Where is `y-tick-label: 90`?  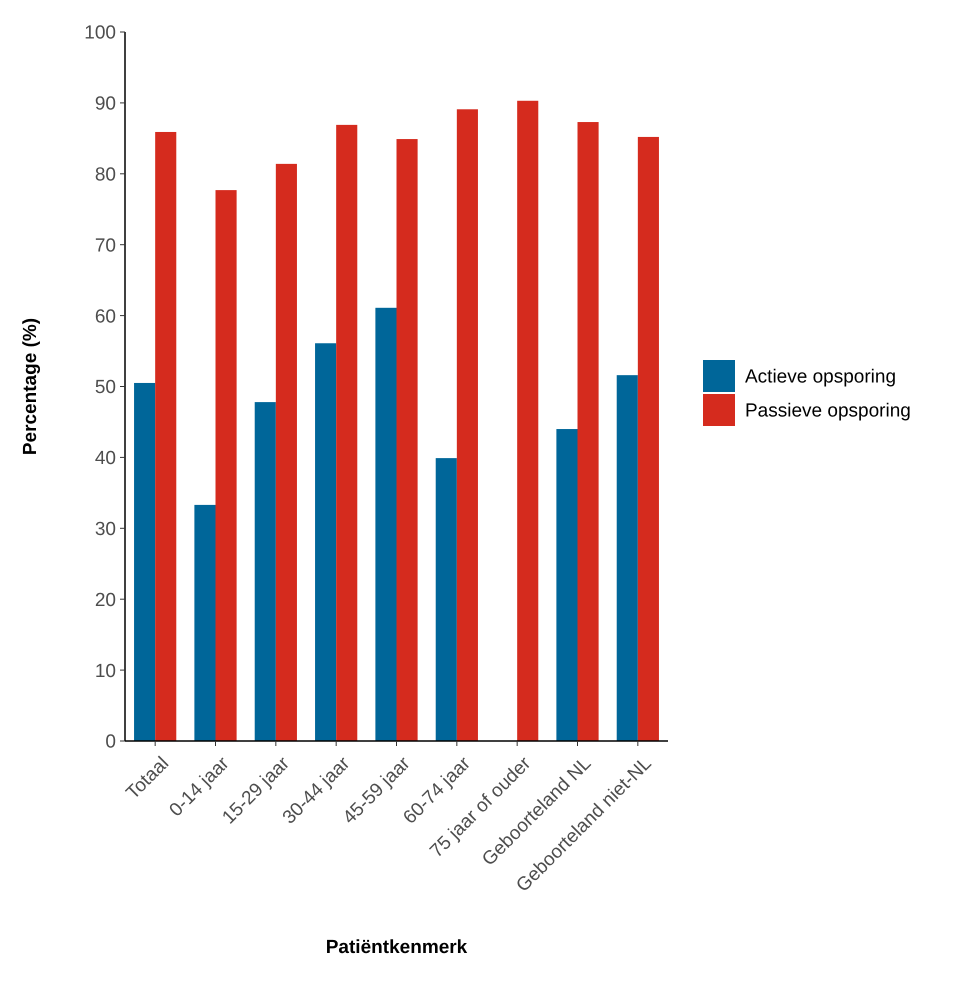
y-tick-label: 90 is located at coordinates (105, 104).